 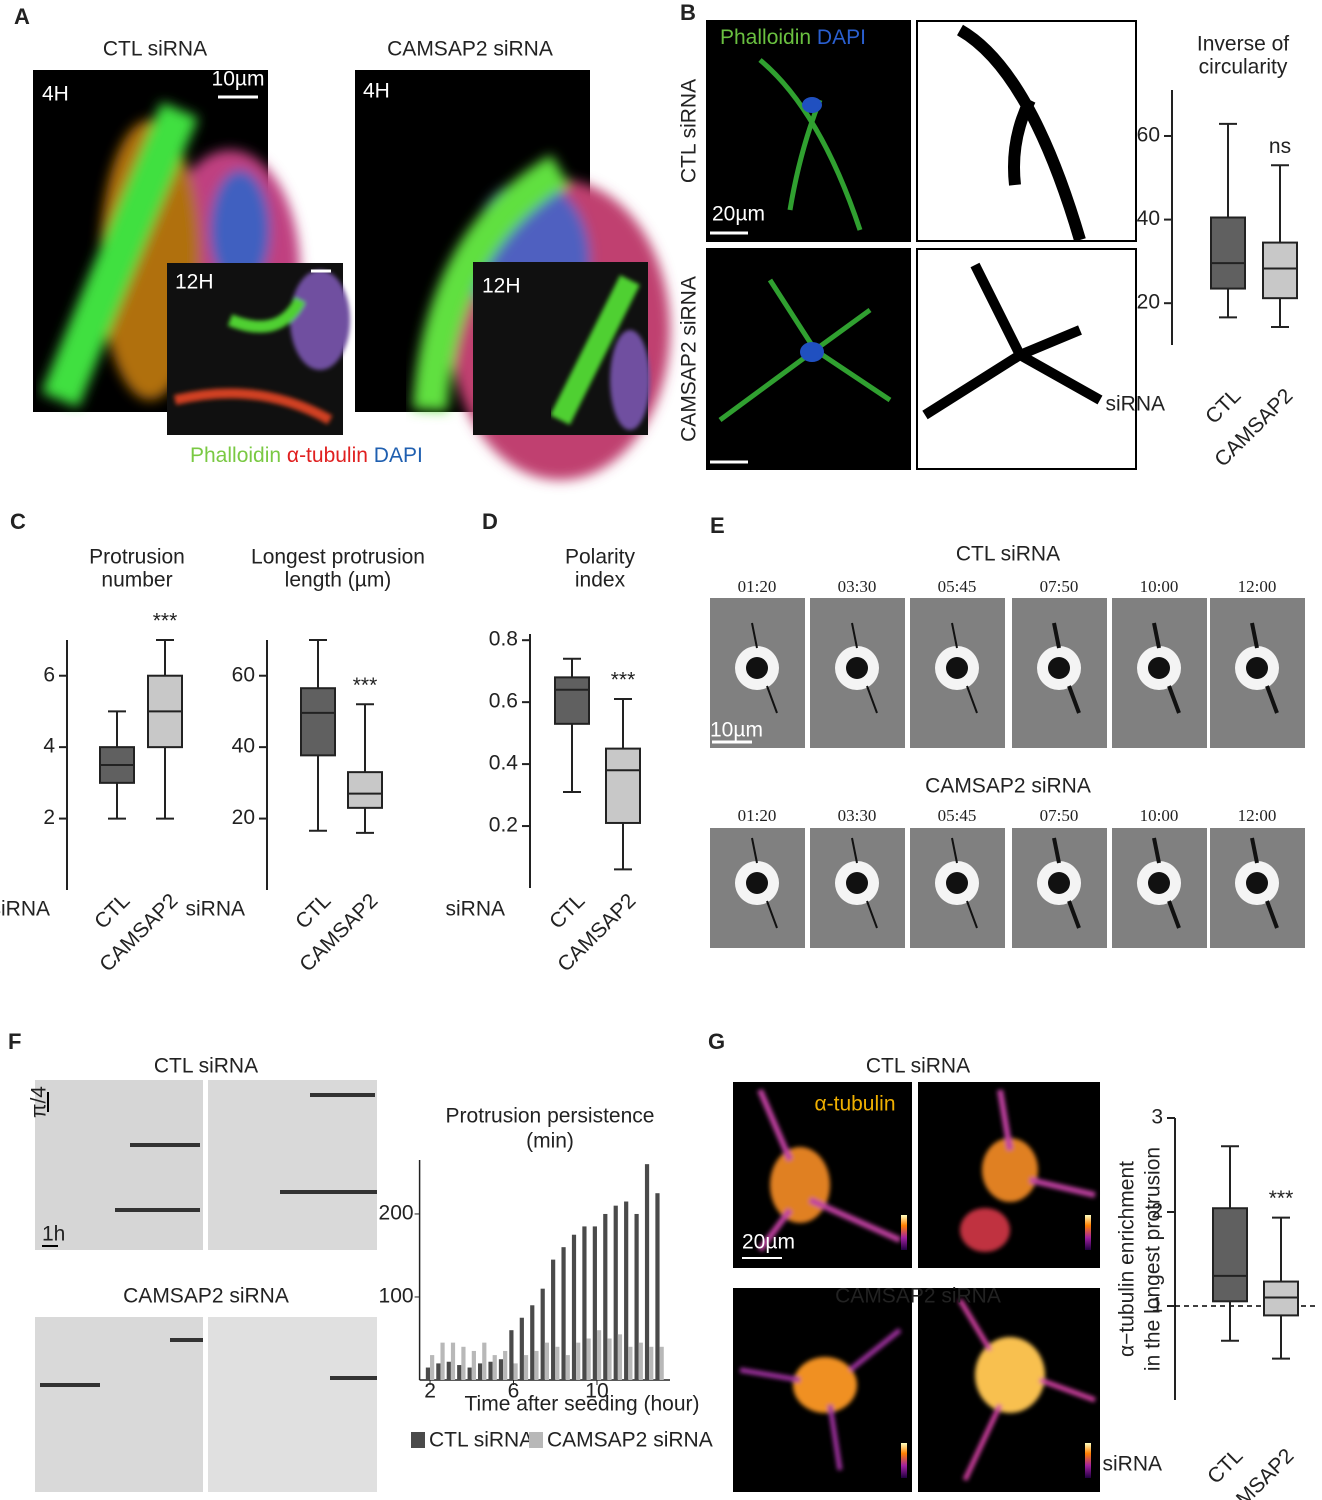 I want to click on time-label: 12:00, so click(x=1257, y=586).